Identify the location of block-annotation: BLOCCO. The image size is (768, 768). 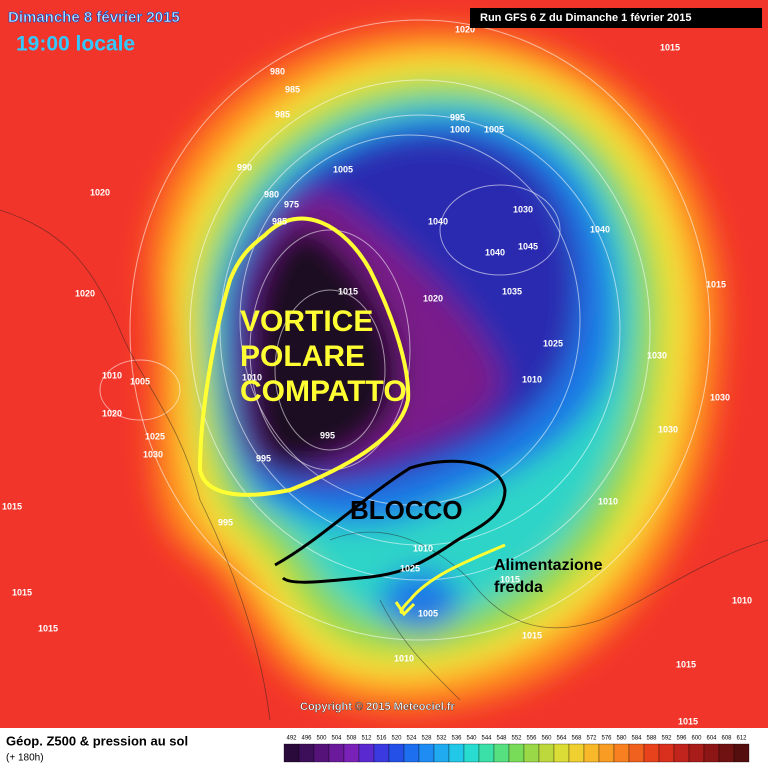
(406, 510).